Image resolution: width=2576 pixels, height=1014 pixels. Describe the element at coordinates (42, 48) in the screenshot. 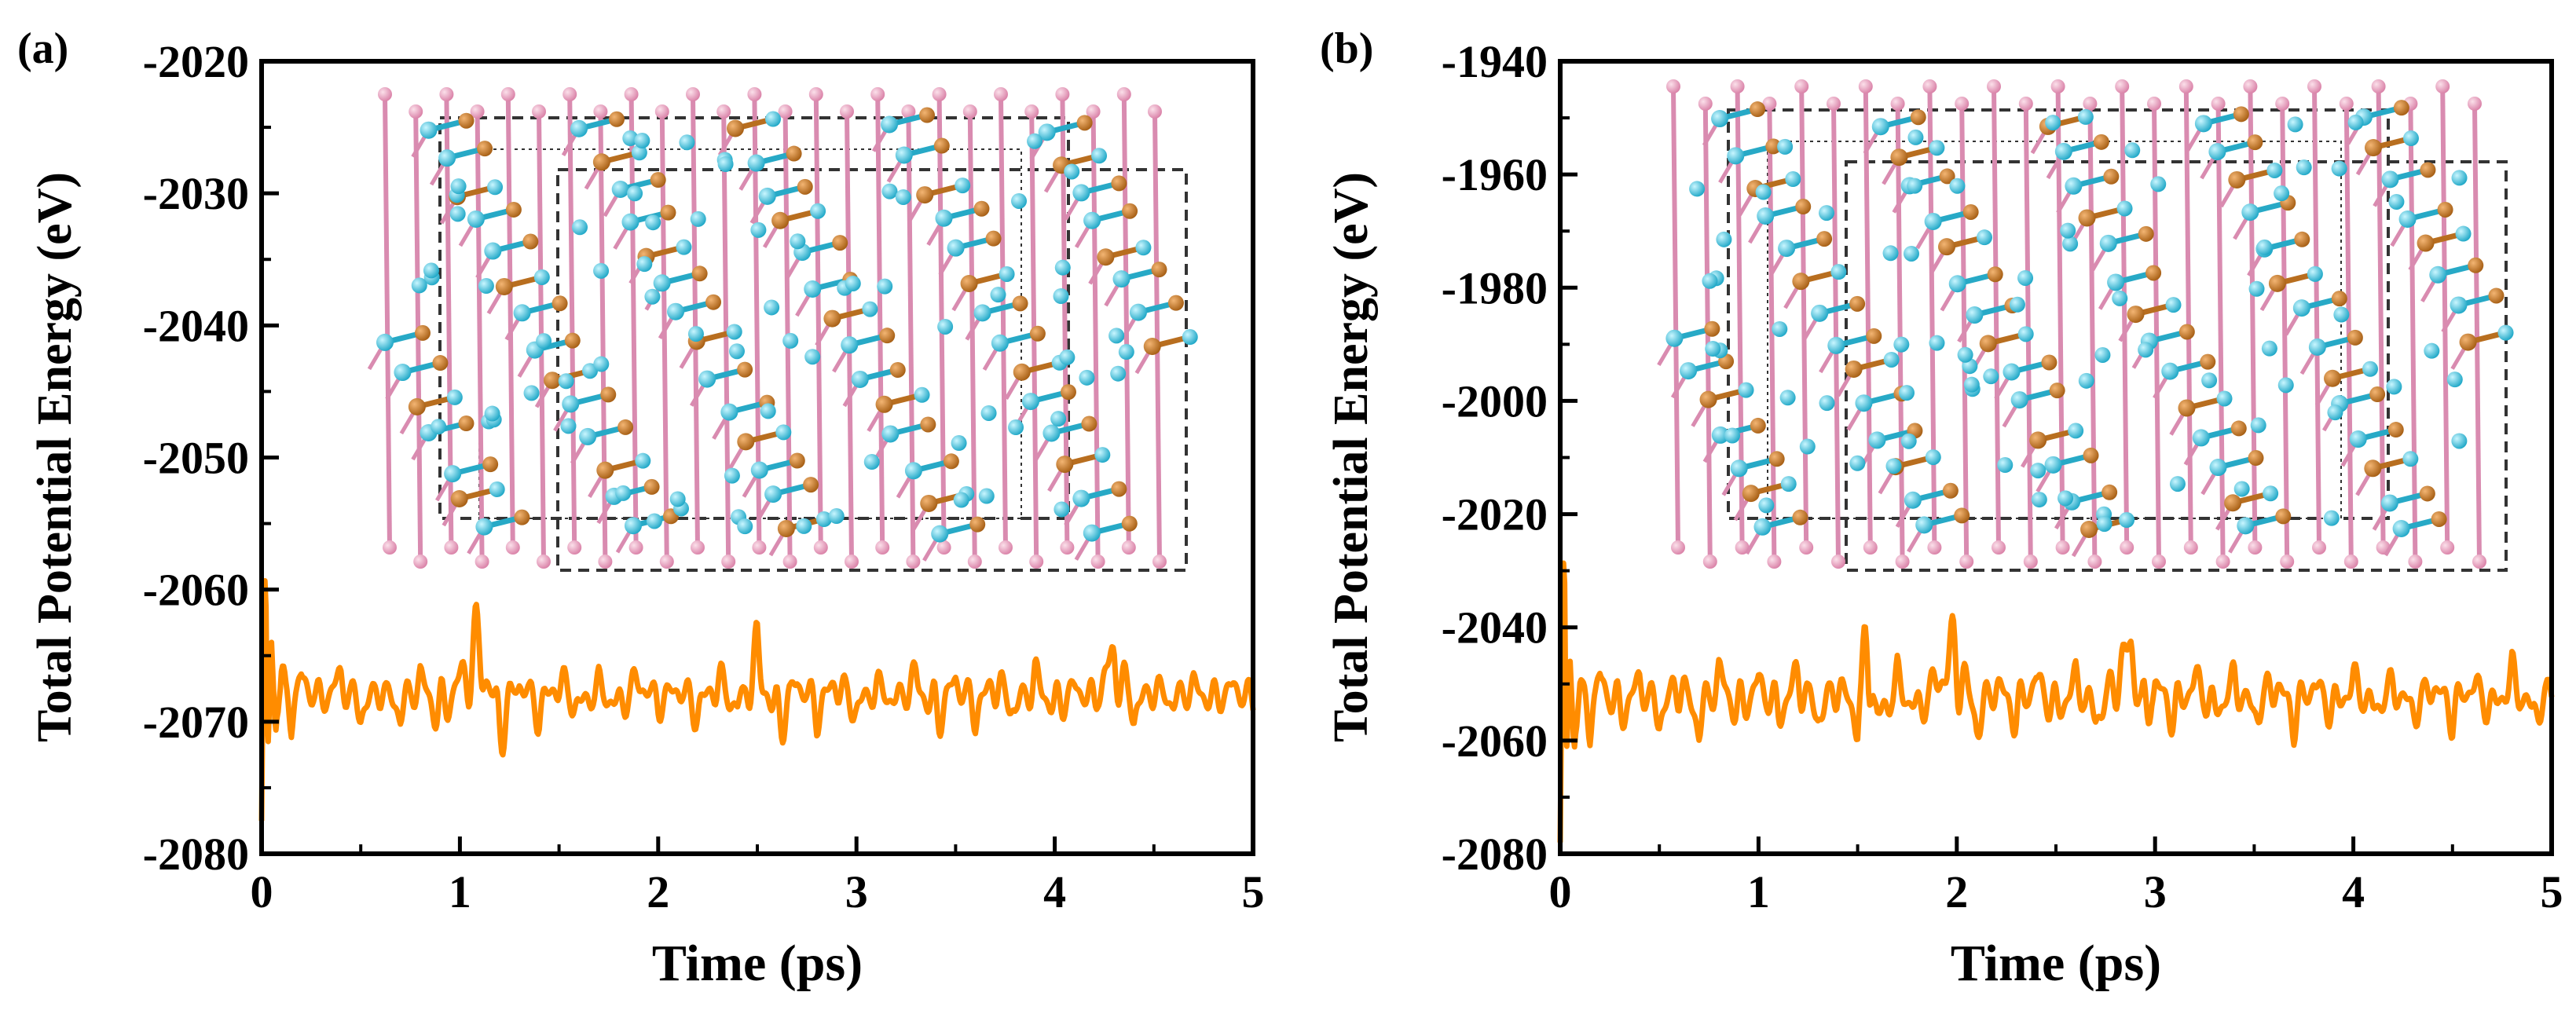

I see `panel-a-label: (a)` at that location.